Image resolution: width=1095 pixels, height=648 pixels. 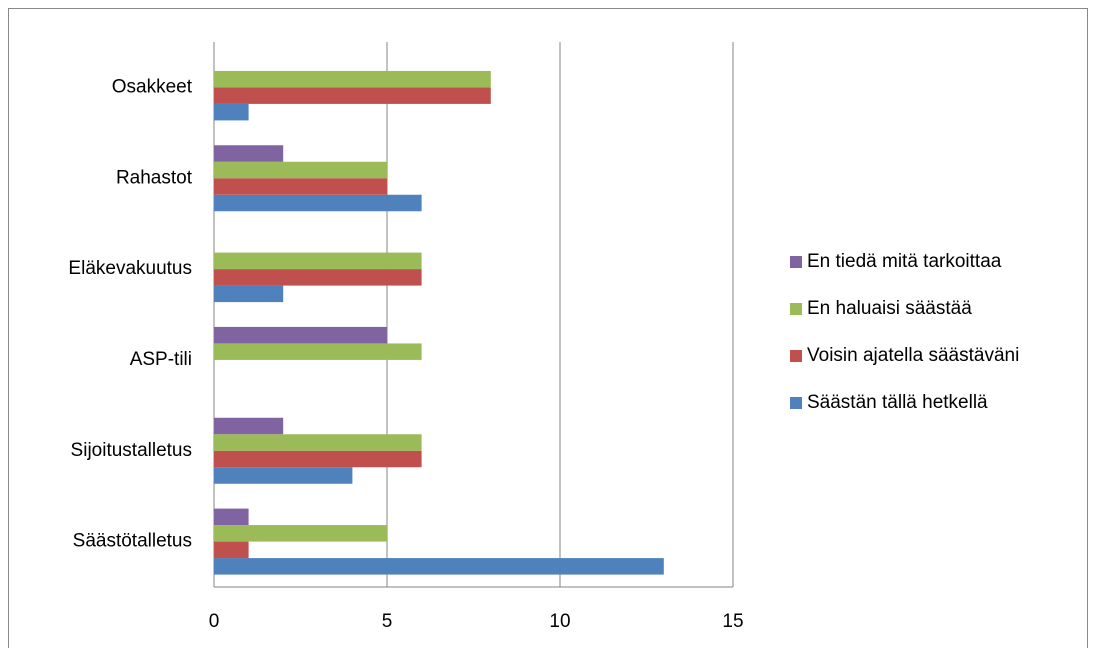 I want to click on x-tick-label: 10, so click(x=559, y=621).